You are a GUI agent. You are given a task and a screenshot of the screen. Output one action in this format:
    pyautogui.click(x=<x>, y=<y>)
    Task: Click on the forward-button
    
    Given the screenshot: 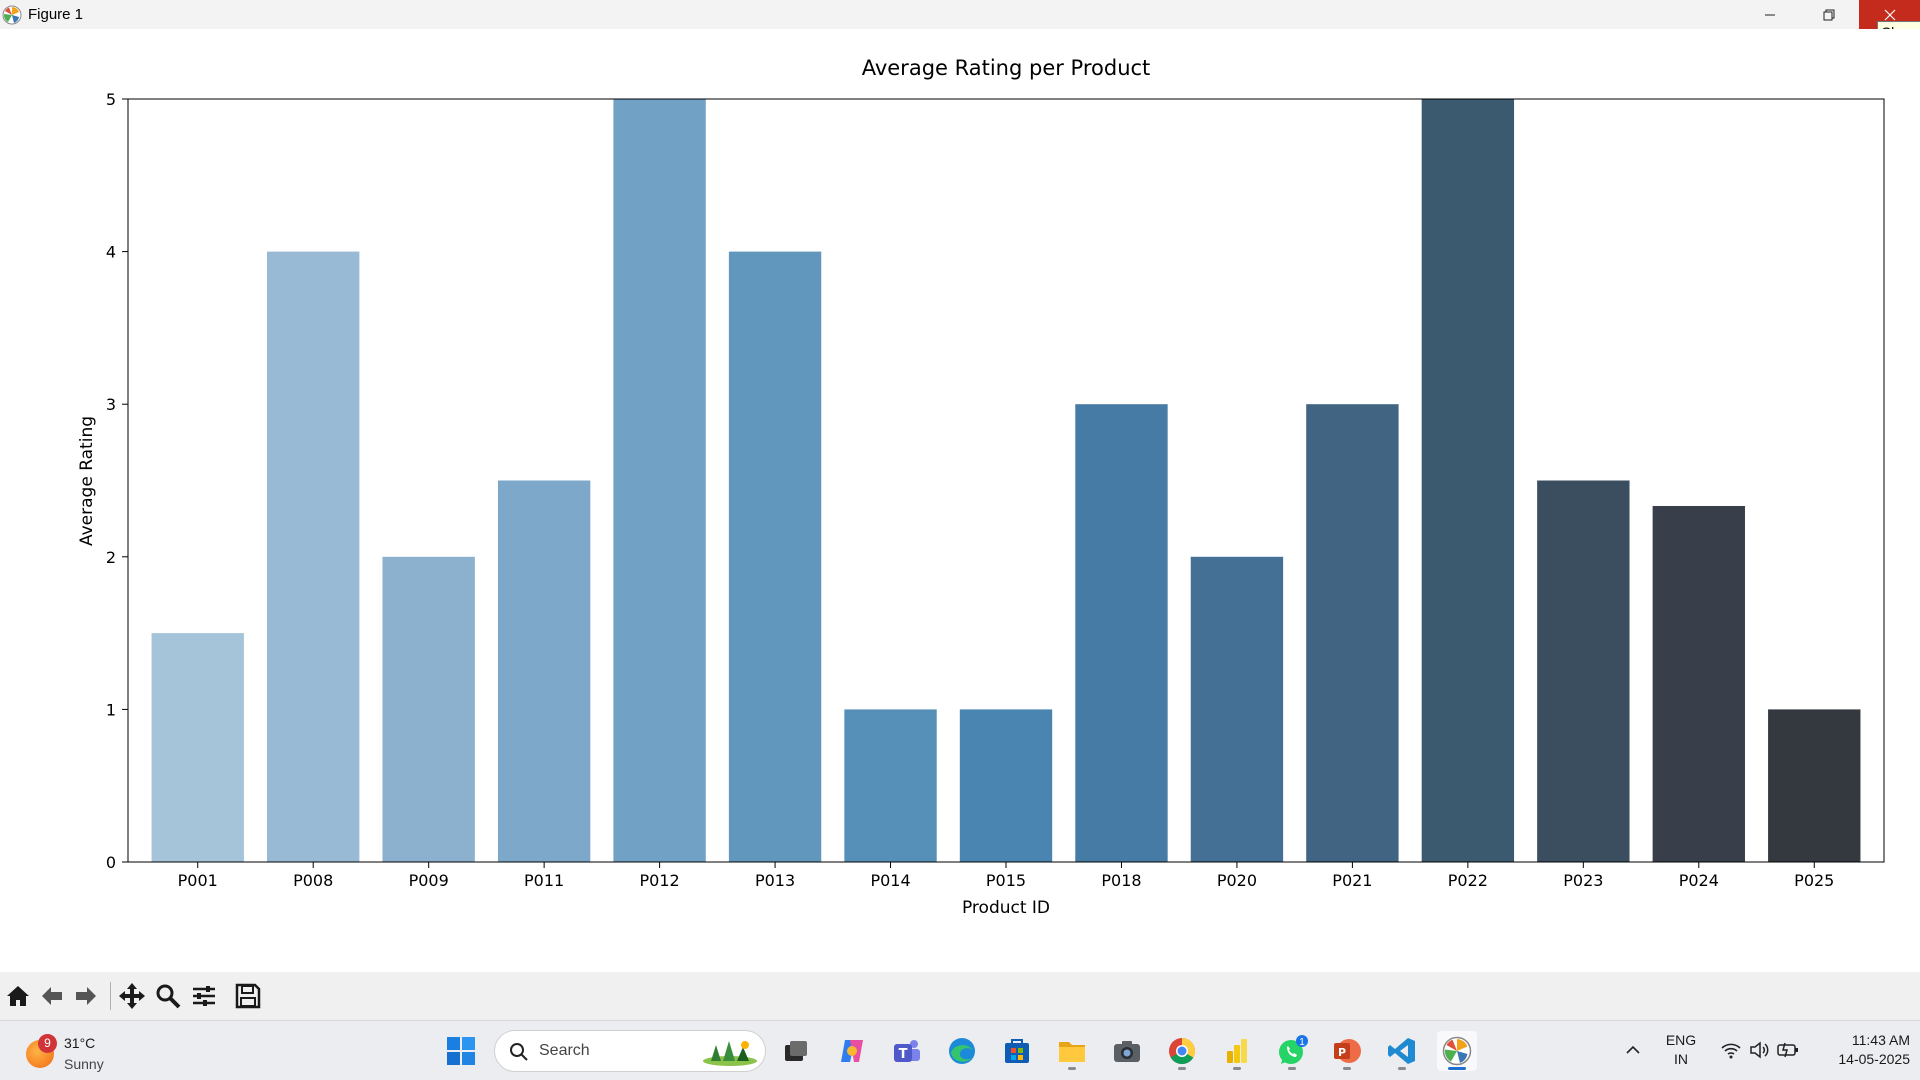 What is the action you would take?
    pyautogui.click(x=86, y=996)
    